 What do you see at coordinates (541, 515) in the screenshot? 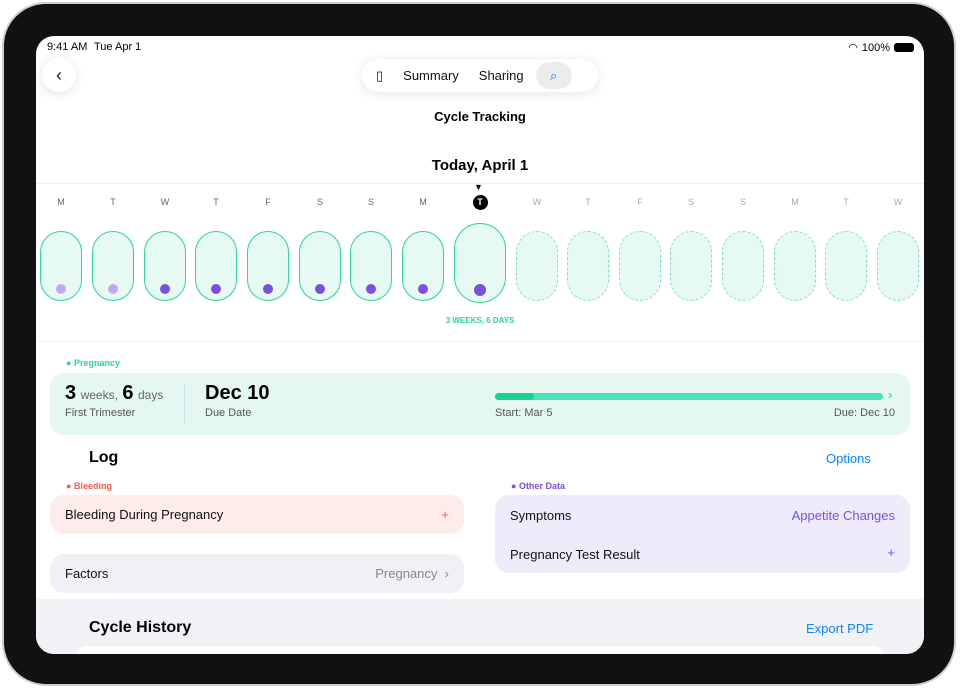
I see `symptoms-label: Symptoms` at bounding box center [541, 515].